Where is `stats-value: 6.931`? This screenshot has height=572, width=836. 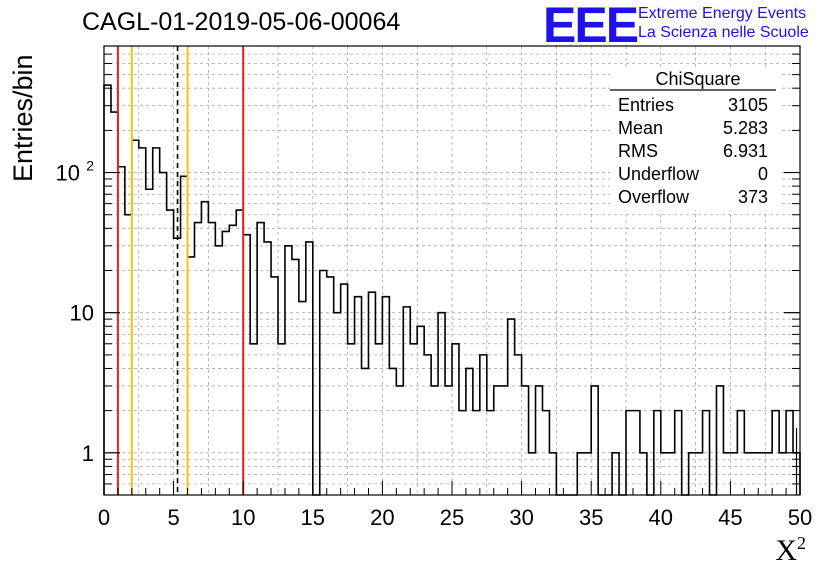
stats-value: 6.931 is located at coordinates (745, 151).